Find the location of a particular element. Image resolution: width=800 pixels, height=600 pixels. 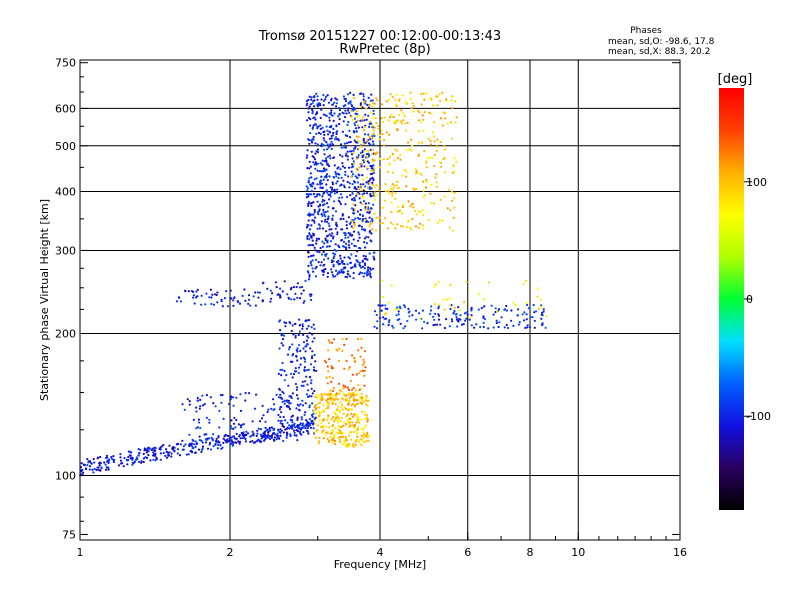

colorbar-label: [deg] is located at coordinates (735, 79).